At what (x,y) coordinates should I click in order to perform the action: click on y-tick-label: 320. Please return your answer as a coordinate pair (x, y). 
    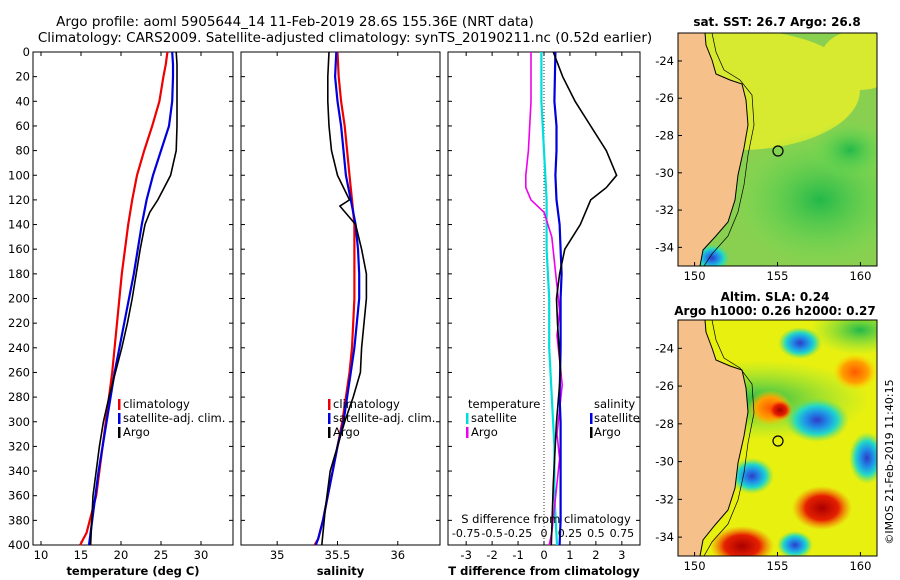
    Looking at the image, I should click on (19, 446).